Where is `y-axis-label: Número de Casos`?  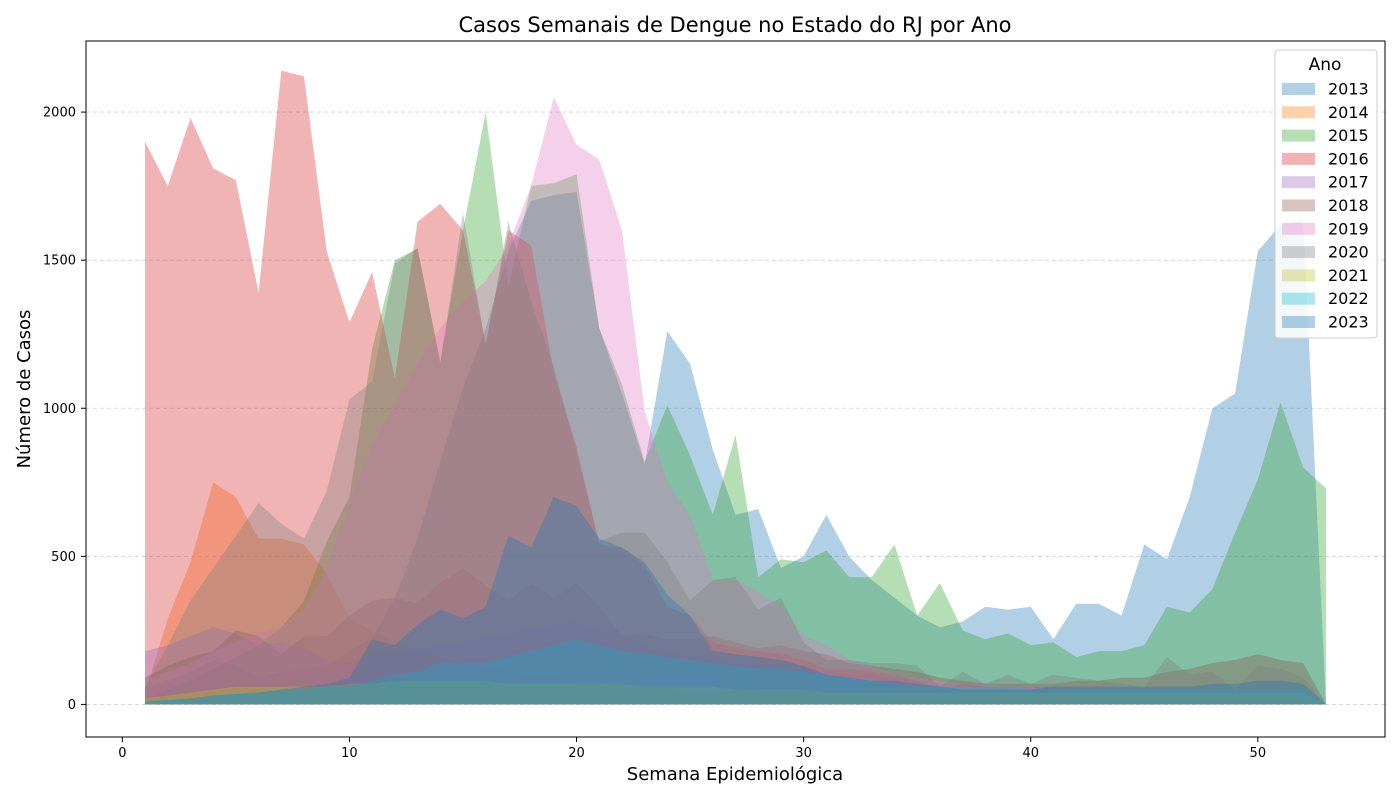 y-axis-label: Número de Casos is located at coordinates (24, 389).